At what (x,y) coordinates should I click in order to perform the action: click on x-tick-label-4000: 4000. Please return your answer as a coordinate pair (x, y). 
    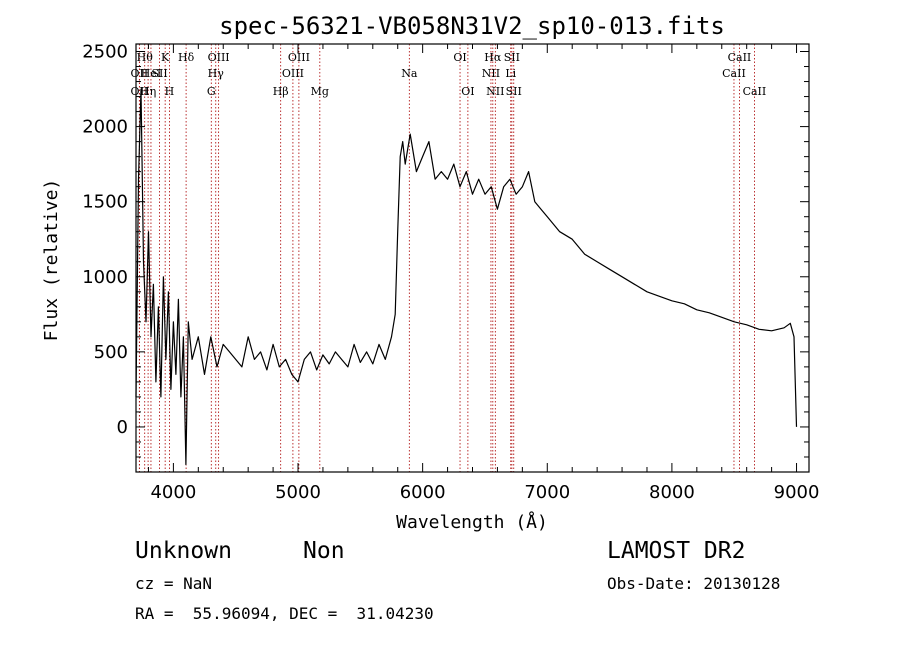
    Looking at the image, I should click on (173, 492).